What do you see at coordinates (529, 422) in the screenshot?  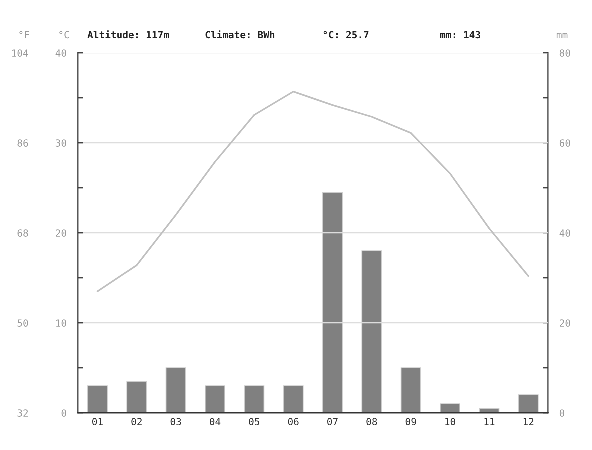 I see `x-tick-label: 12` at bounding box center [529, 422].